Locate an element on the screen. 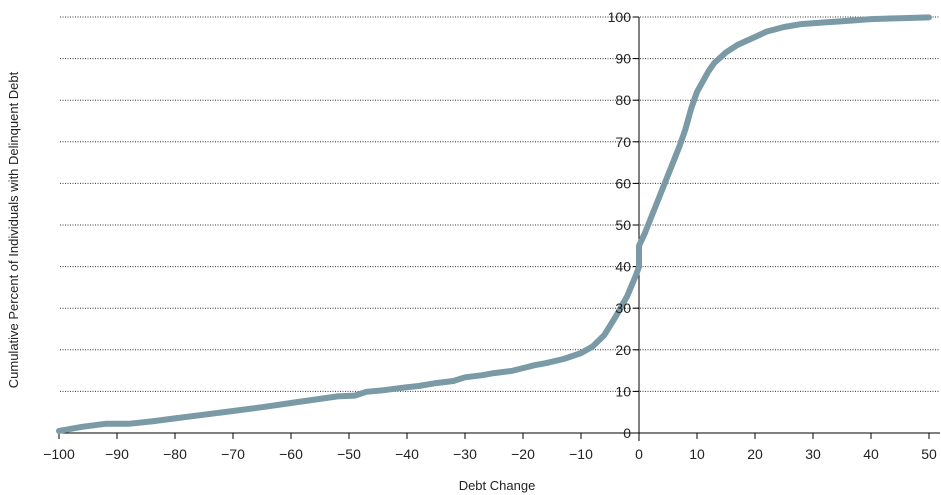  x-tick-label: 30 is located at coordinates (813, 454).